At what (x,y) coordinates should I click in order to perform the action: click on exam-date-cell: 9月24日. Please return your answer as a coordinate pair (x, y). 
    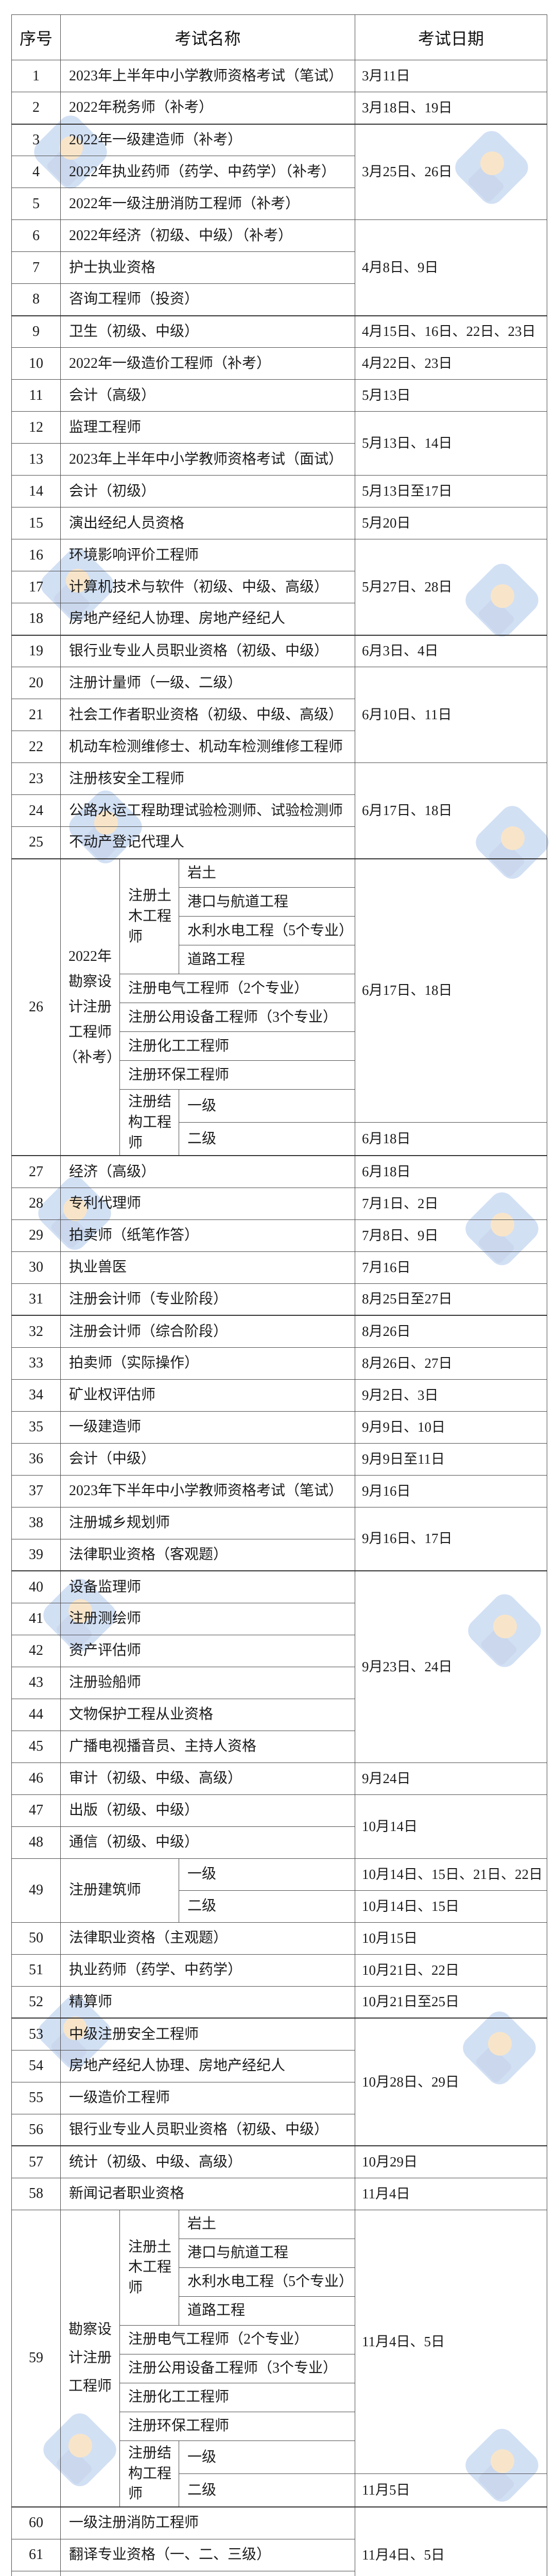
    Looking at the image, I should click on (451, 1778).